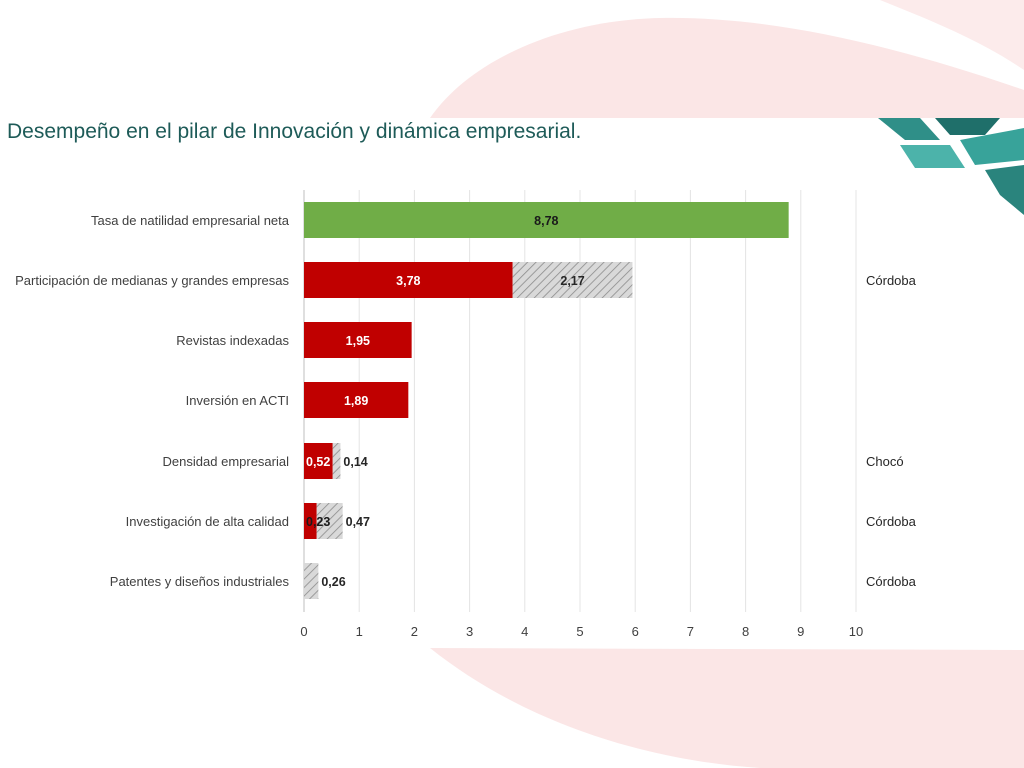  What do you see at coordinates (952, 35) in the screenshot?
I see `background-accent-shape-right` at bounding box center [952, 35].